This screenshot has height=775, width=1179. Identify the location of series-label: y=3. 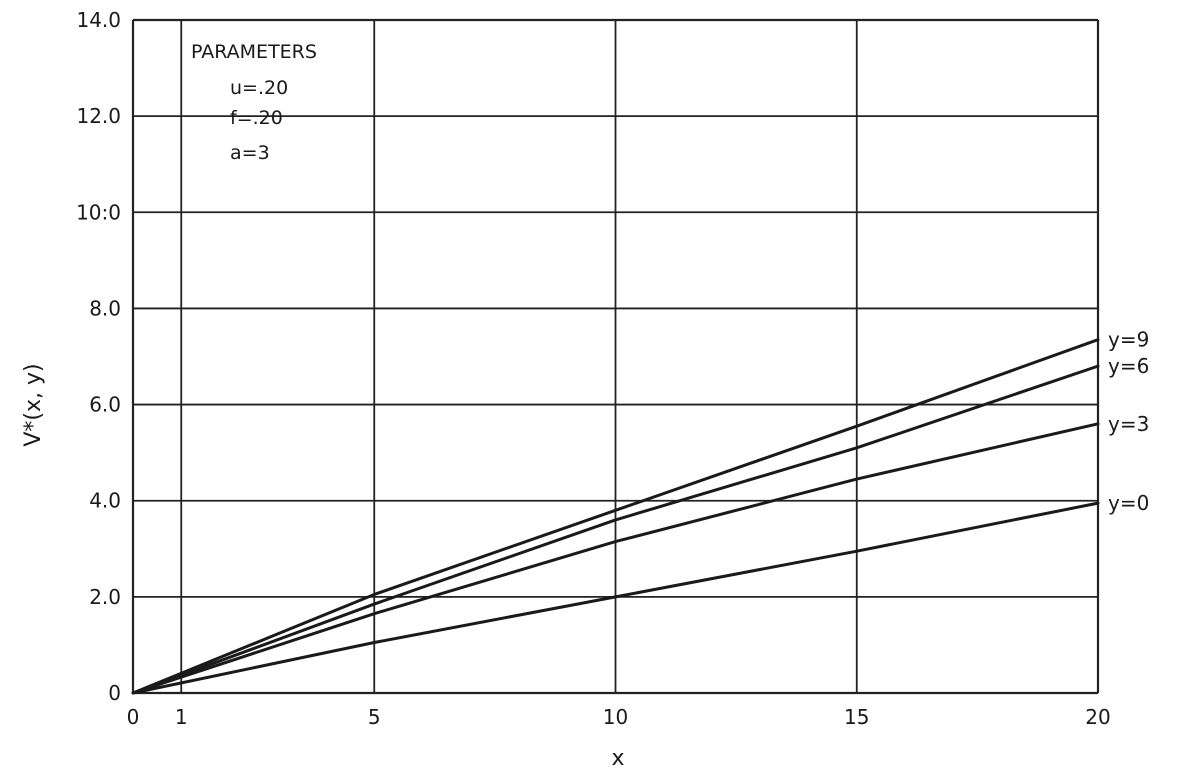
(1128, 424).